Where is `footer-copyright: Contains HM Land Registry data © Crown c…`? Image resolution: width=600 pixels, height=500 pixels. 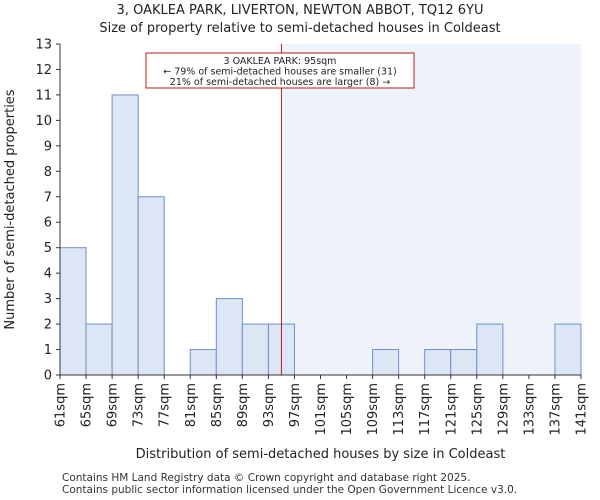
footer-copyright: Contains HM Land Registry data © Crown c… is located at coordinates (266, 478).